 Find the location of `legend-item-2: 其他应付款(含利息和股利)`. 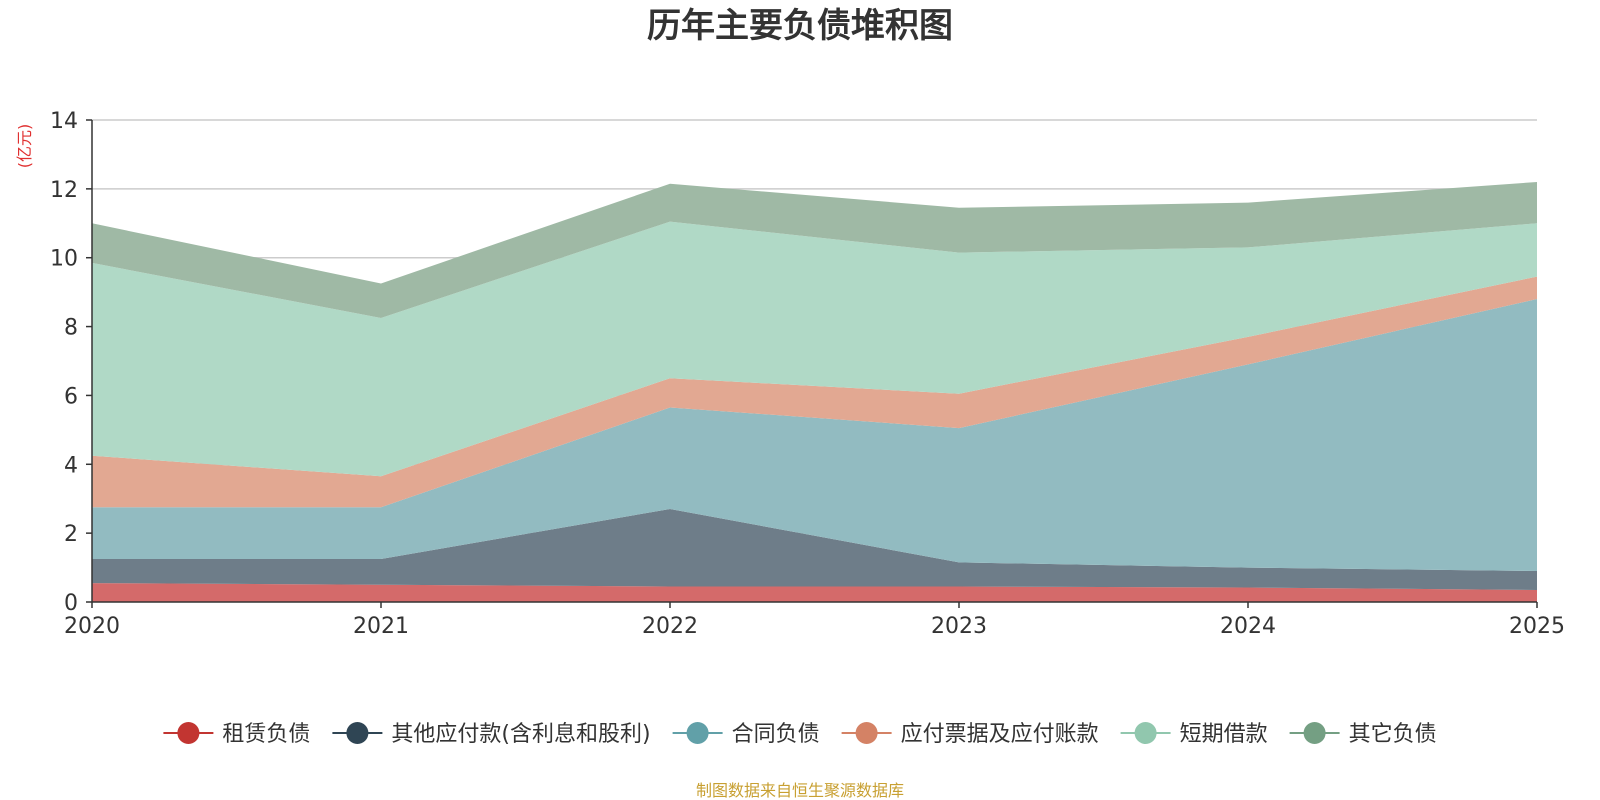

legend-item-2: 其他应付款(含利息和股利) is located at coordinates (491, 734).